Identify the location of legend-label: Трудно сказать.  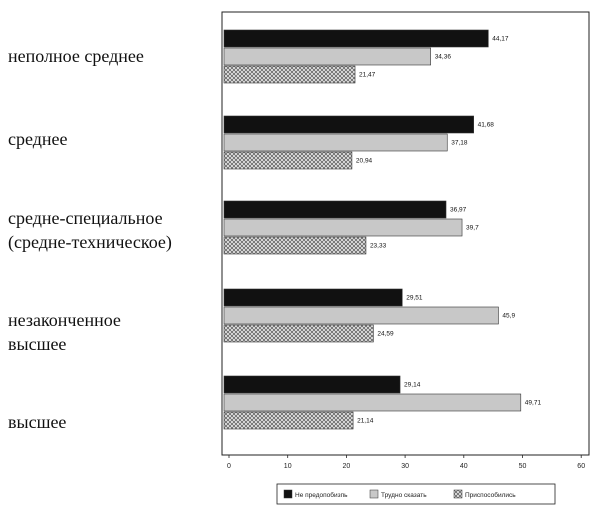
(404, 495).